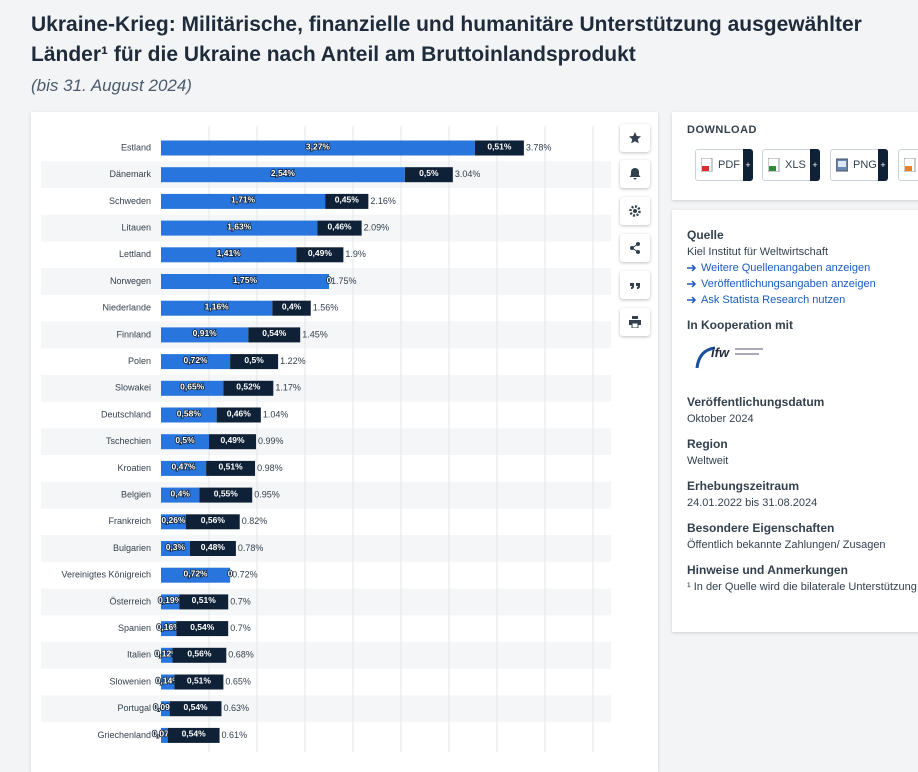 The width and height of the screenshot is (918, 772). I want to click on bar-value-label: 1,16%, so click(217, 306).